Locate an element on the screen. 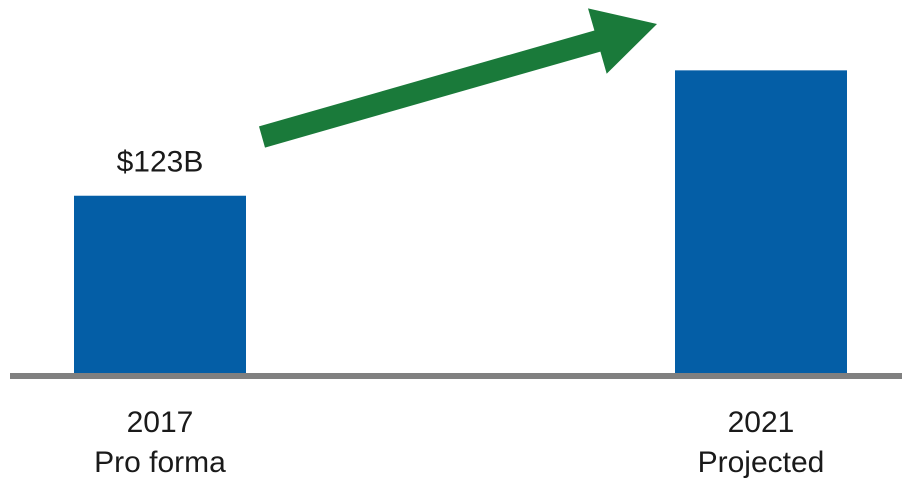  growth-arrow is located at coordinates (458, 78).